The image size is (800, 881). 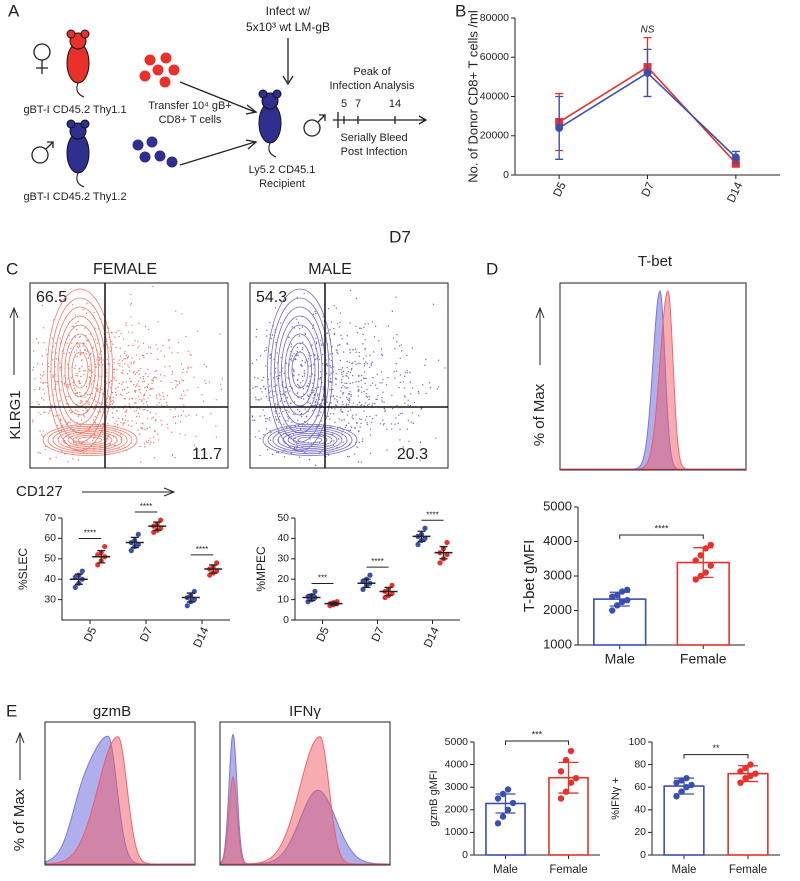 I want to click on y-tick-label: 20, so click(x=283, y=579).